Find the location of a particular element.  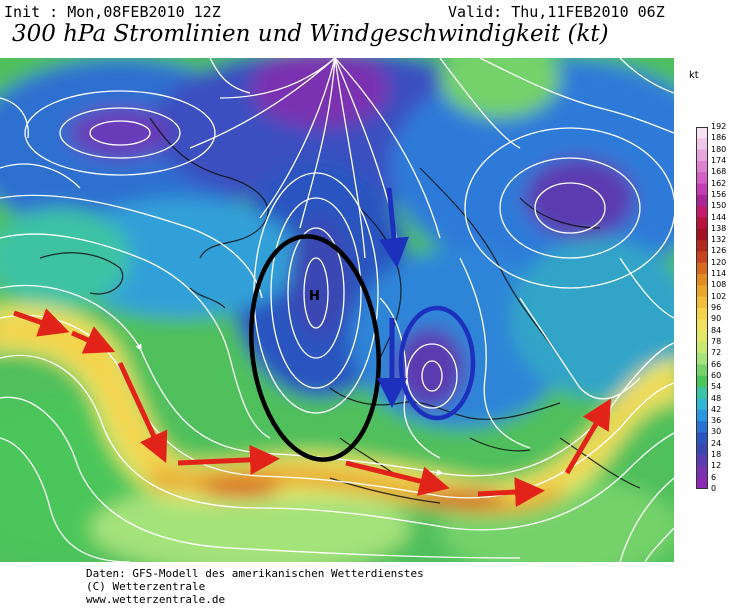

colorbar-tick-label: 168 is located at coordinates (719, 172).